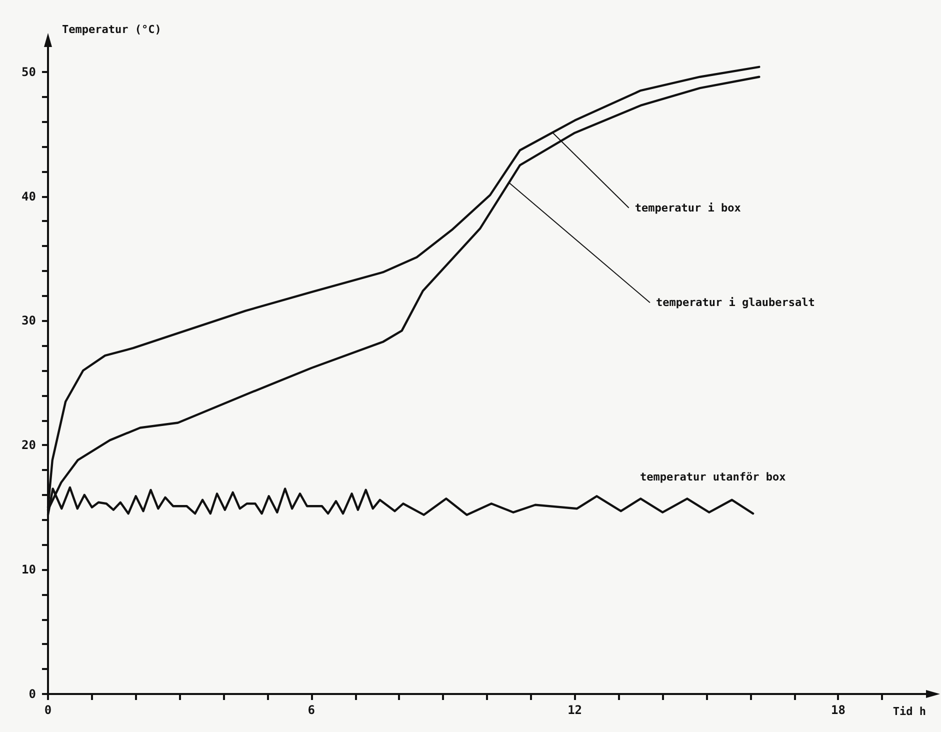  Describe the element at coordinates (48, 710) in the screenshot. I see `x-tick-label: 0` at that location.